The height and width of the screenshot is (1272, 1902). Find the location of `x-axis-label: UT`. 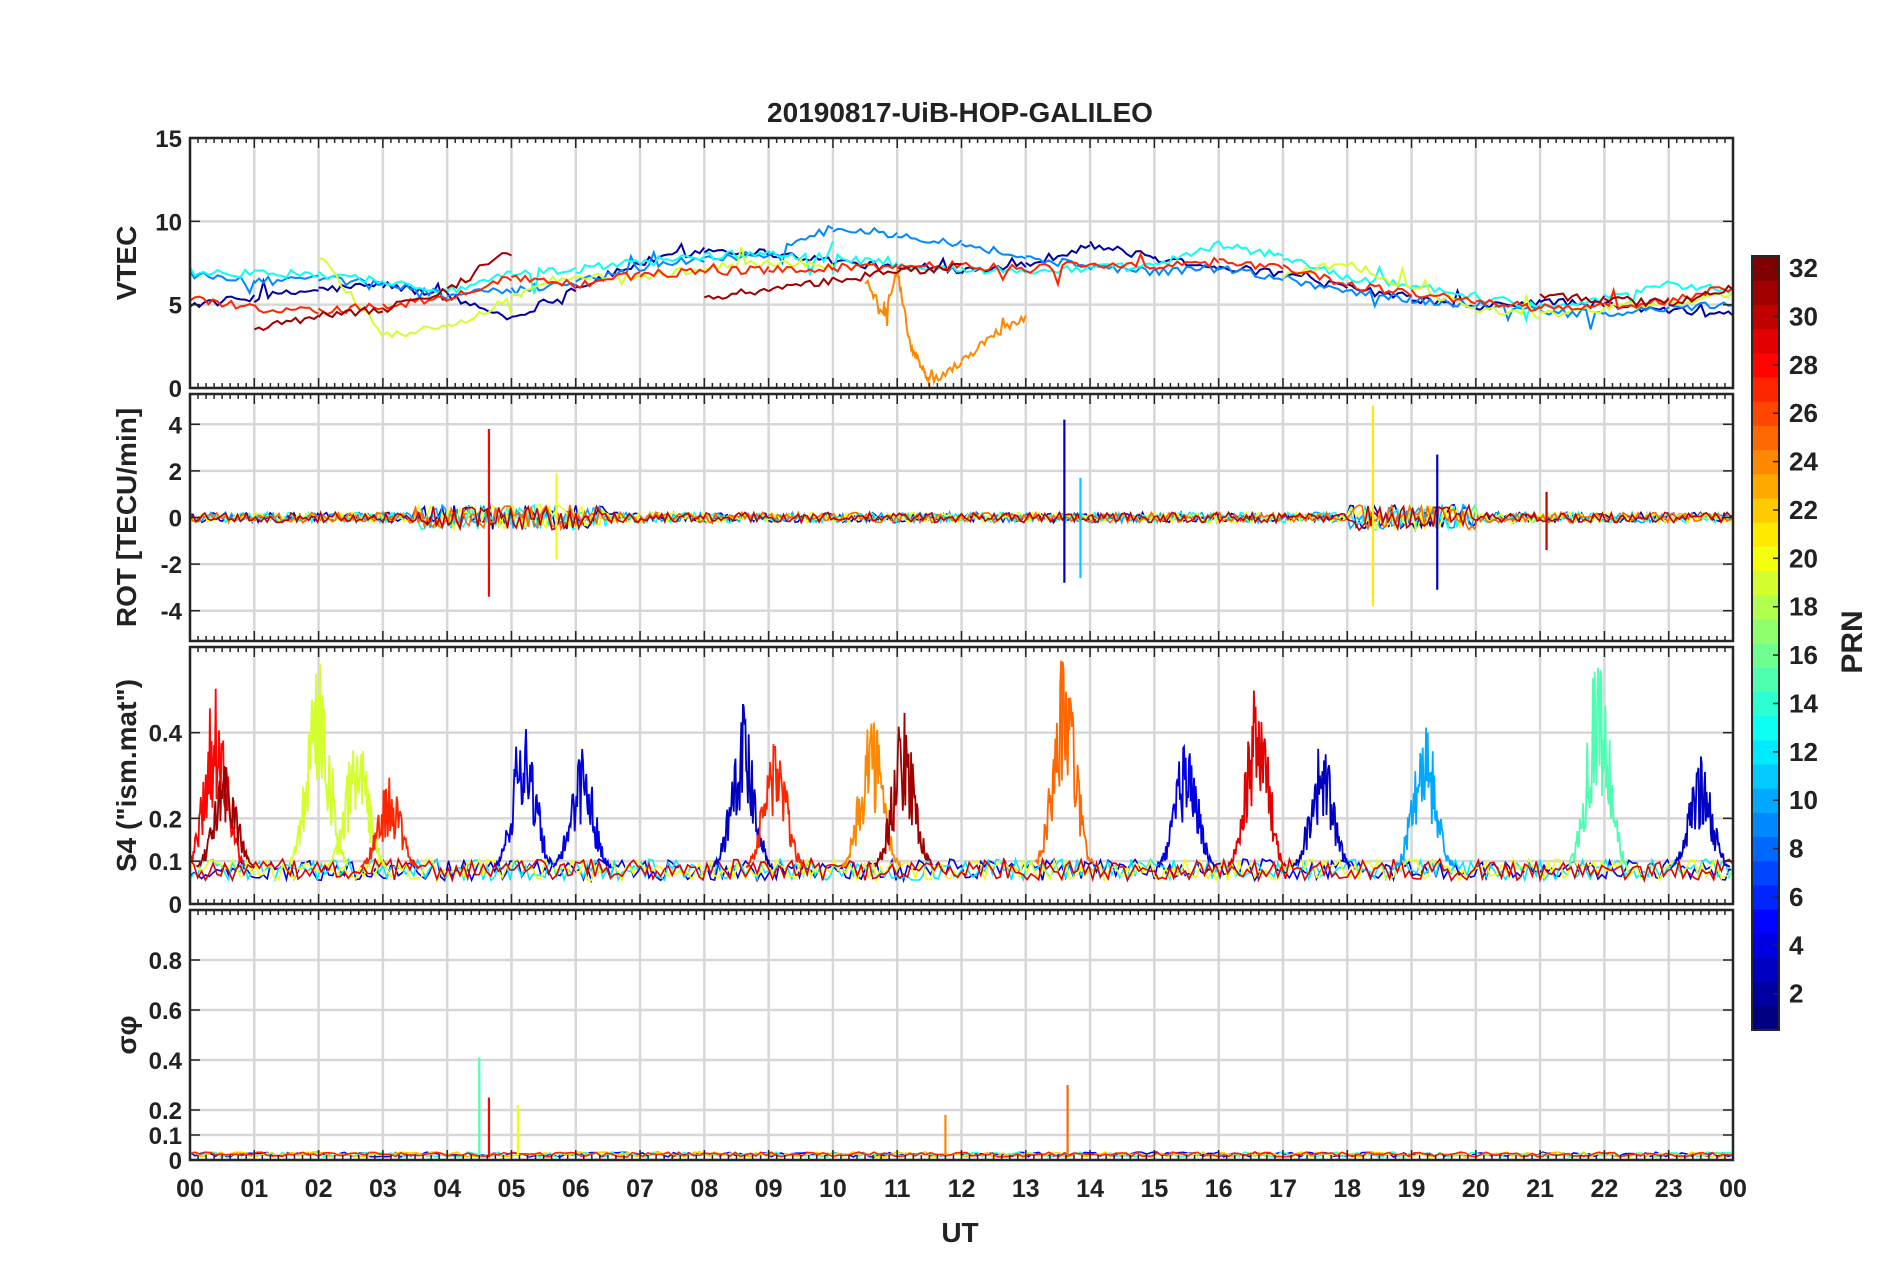

x-axis-label: UT is located at coordinates (959, 1232).